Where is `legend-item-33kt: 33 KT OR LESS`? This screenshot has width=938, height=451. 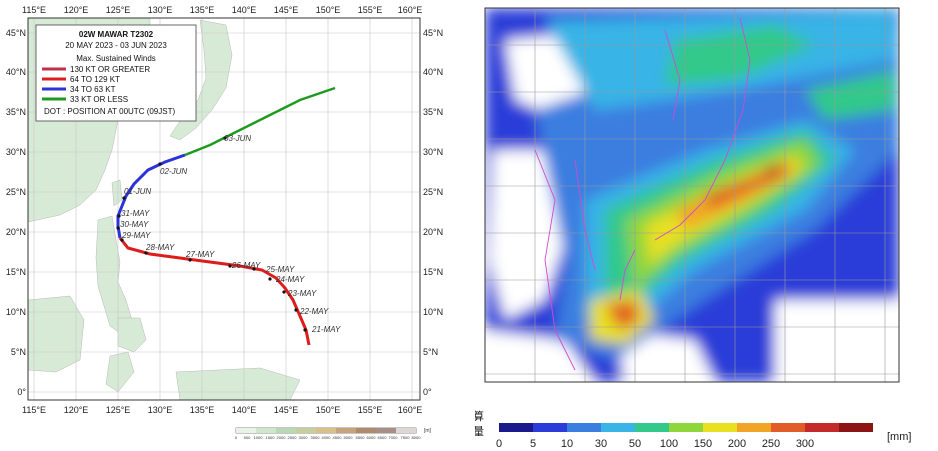
legend-item-33kt: 33 KT OR LESS is located at coordinates (99, 99).